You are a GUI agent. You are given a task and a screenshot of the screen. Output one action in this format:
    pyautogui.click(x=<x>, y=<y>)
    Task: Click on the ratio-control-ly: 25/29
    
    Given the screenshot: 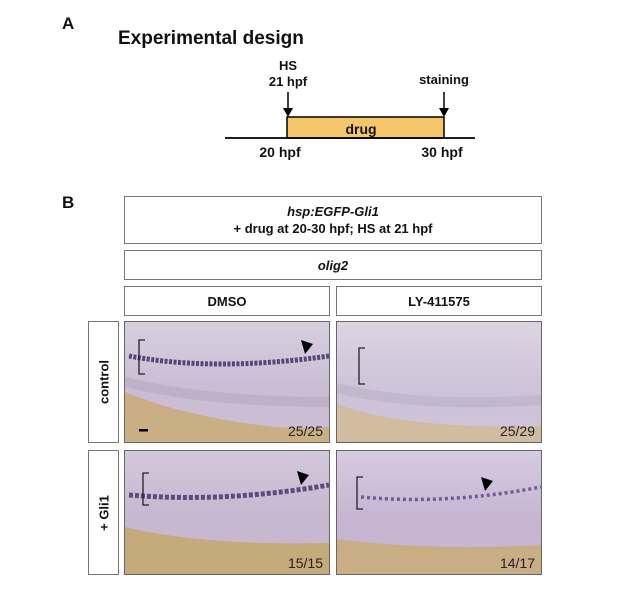 What is the action you would take?
    pyautogui.click(x=517, y=431)
    